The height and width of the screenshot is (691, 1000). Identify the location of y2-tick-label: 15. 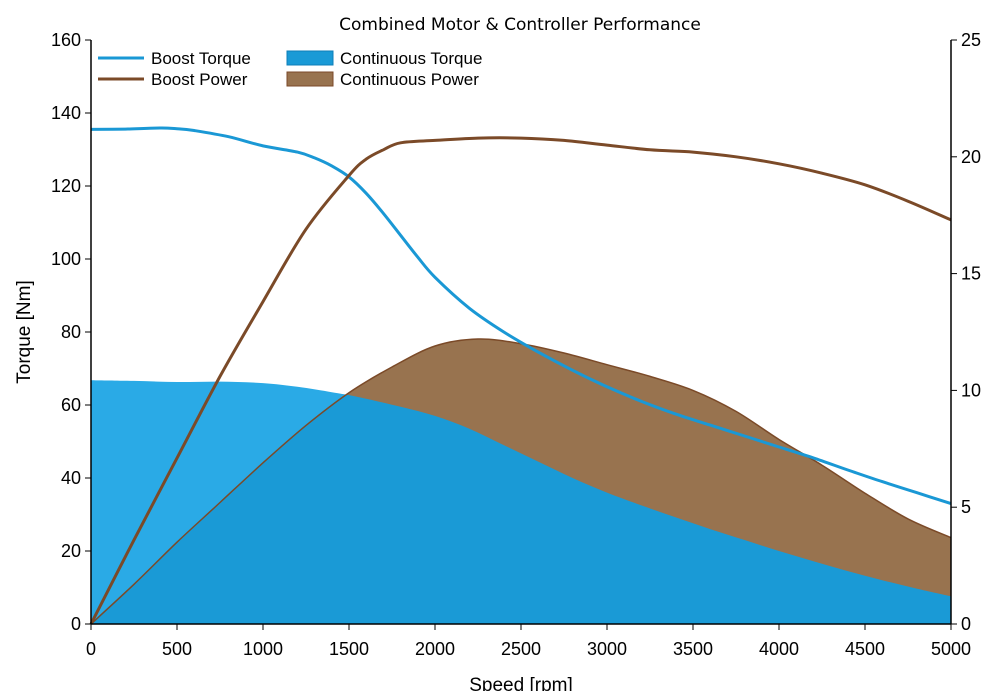
(971, 274).